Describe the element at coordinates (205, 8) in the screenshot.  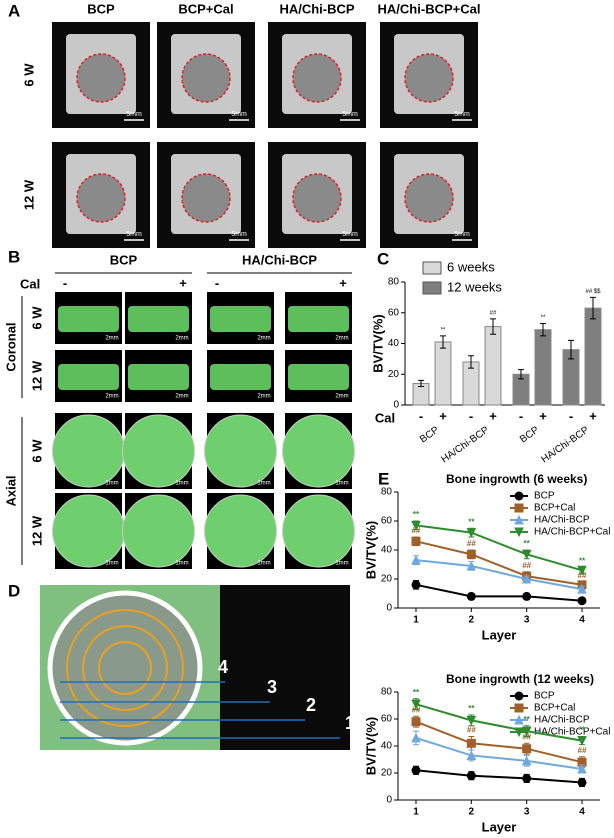
I see `column-header: BCP+Cal` at that location.